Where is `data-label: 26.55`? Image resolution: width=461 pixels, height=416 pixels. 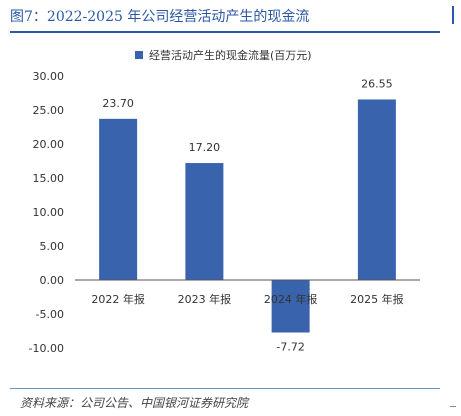 data-label: 26.55 is located at coordinates (377, 83).